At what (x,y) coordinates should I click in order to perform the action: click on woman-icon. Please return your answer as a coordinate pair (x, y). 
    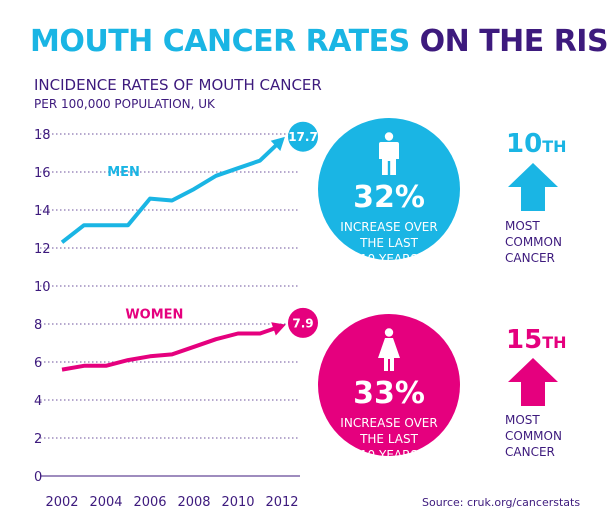
    Looking at the image, I should click on (389, 349).